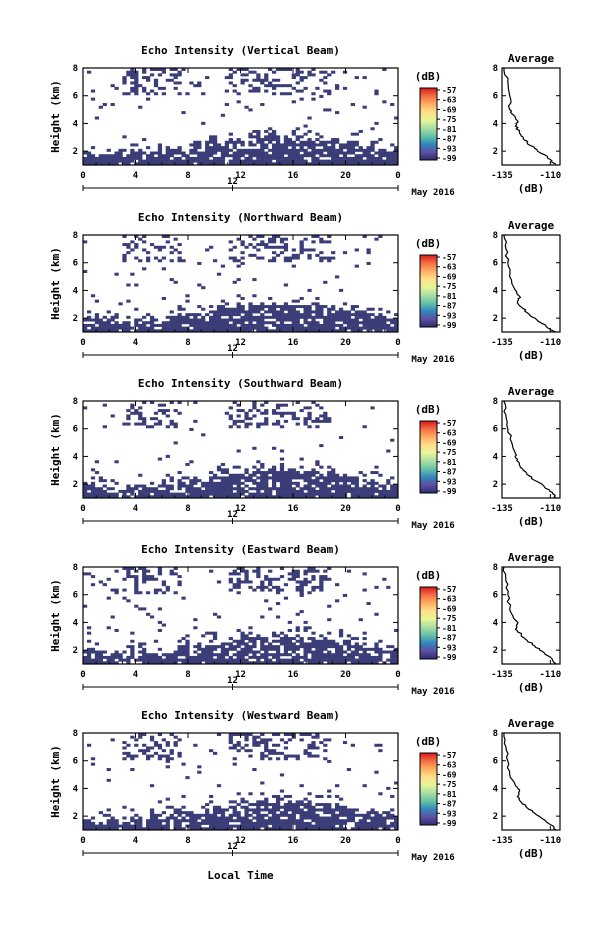 The height and width of the screenshot is (934, 616). Describe the element at coordinates (241, 616) in the screenshot. I see `heatmap-cells` at that location.